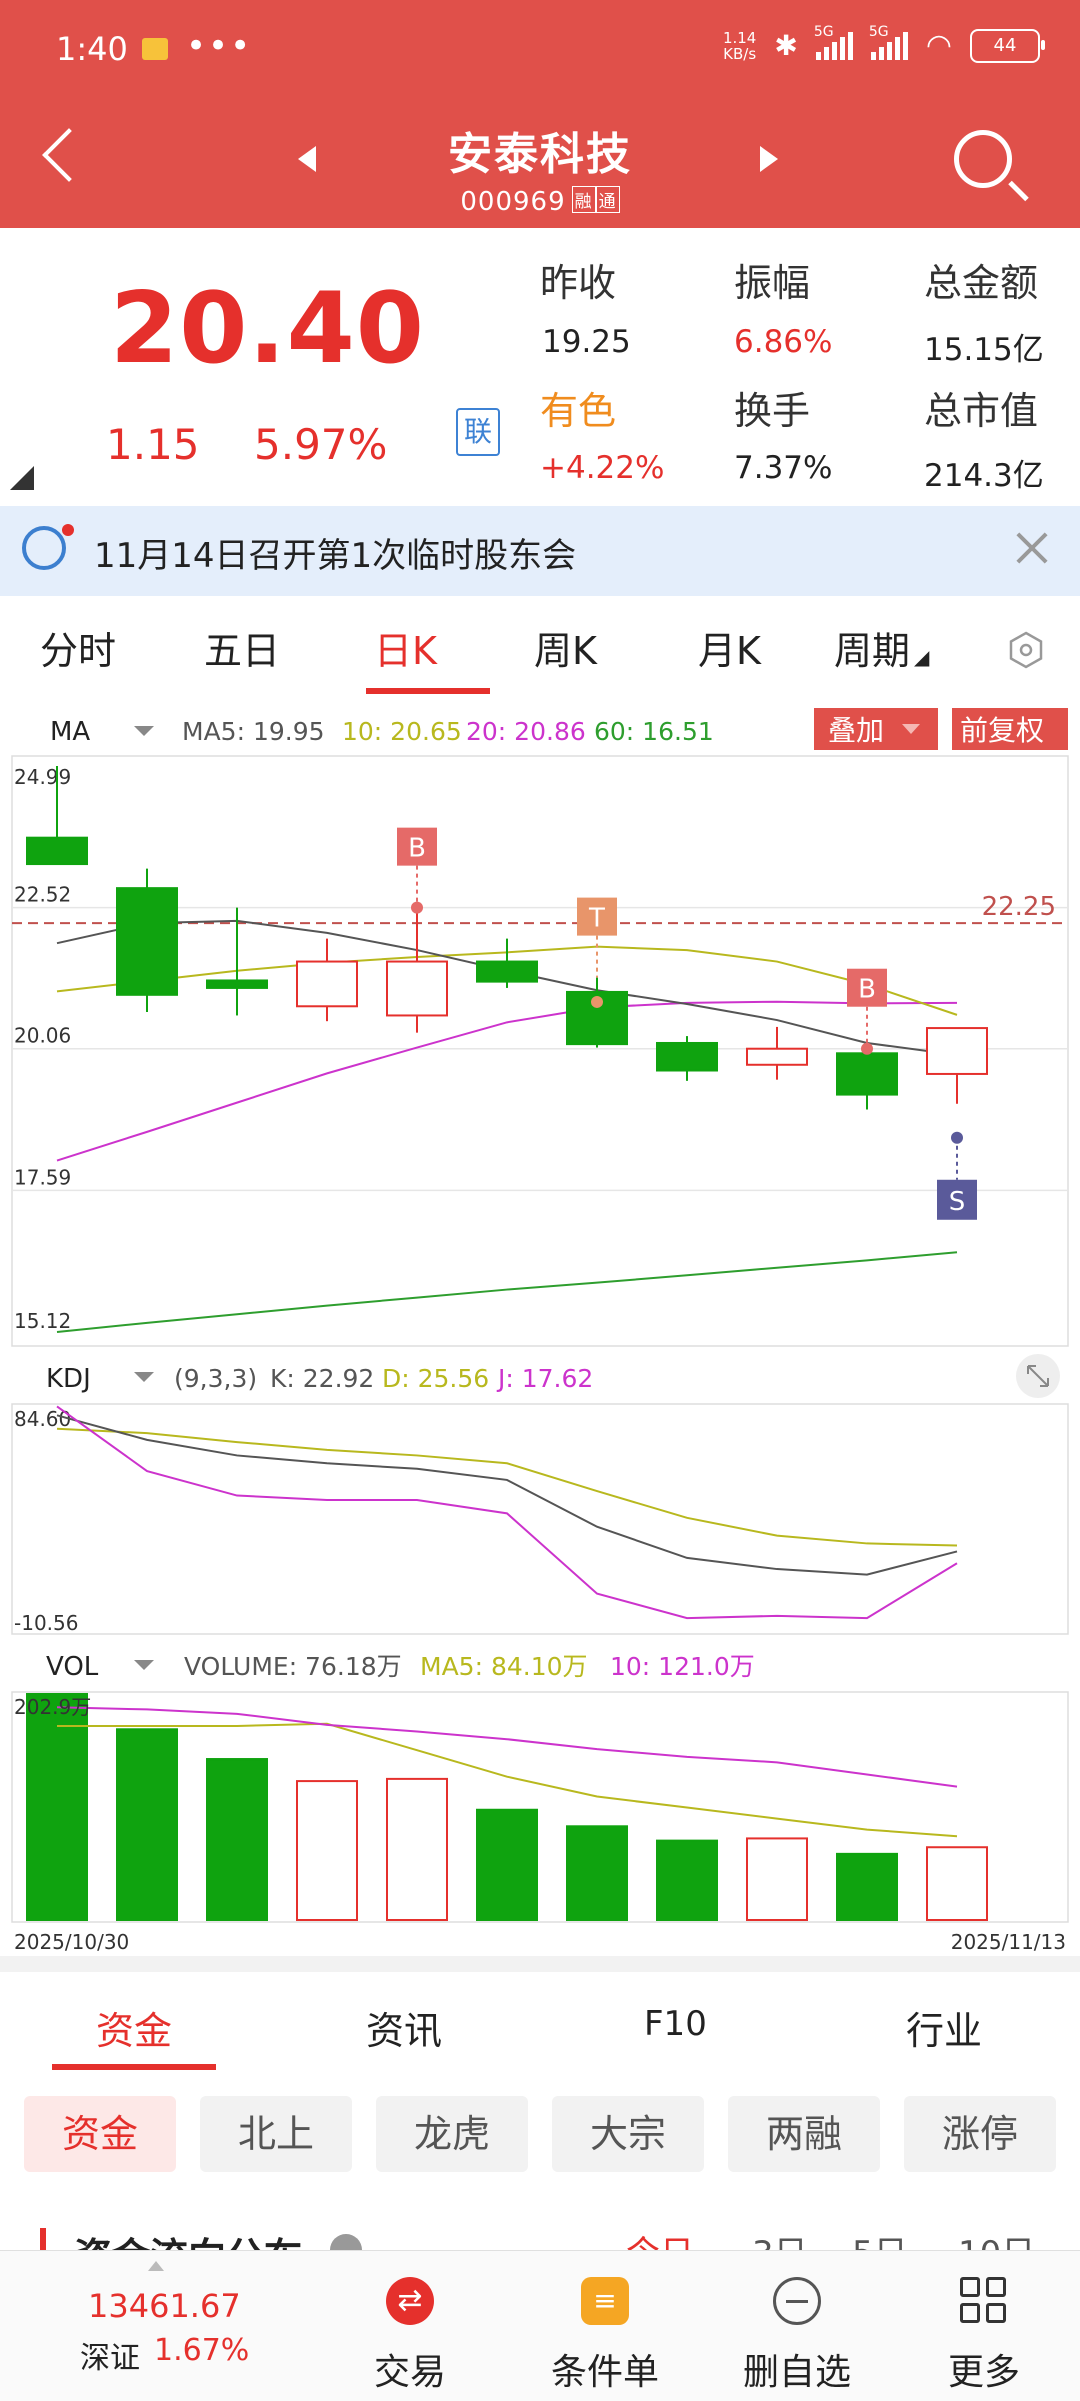 The width and height of the screenshot is (1080, 2401). I want to click on triangle-down-icon: ◢, so click(922, 657).